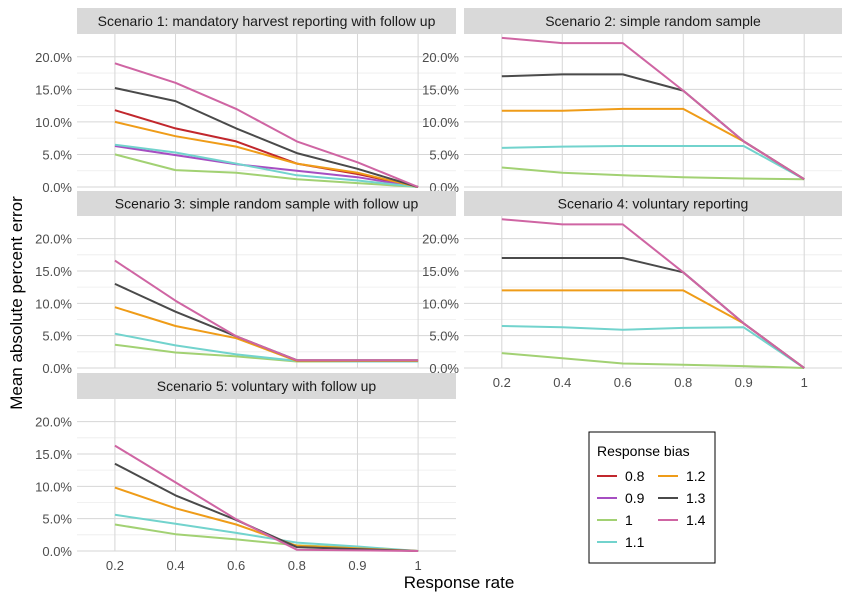  I want to click on legend-label: 1, so click(629, 520).